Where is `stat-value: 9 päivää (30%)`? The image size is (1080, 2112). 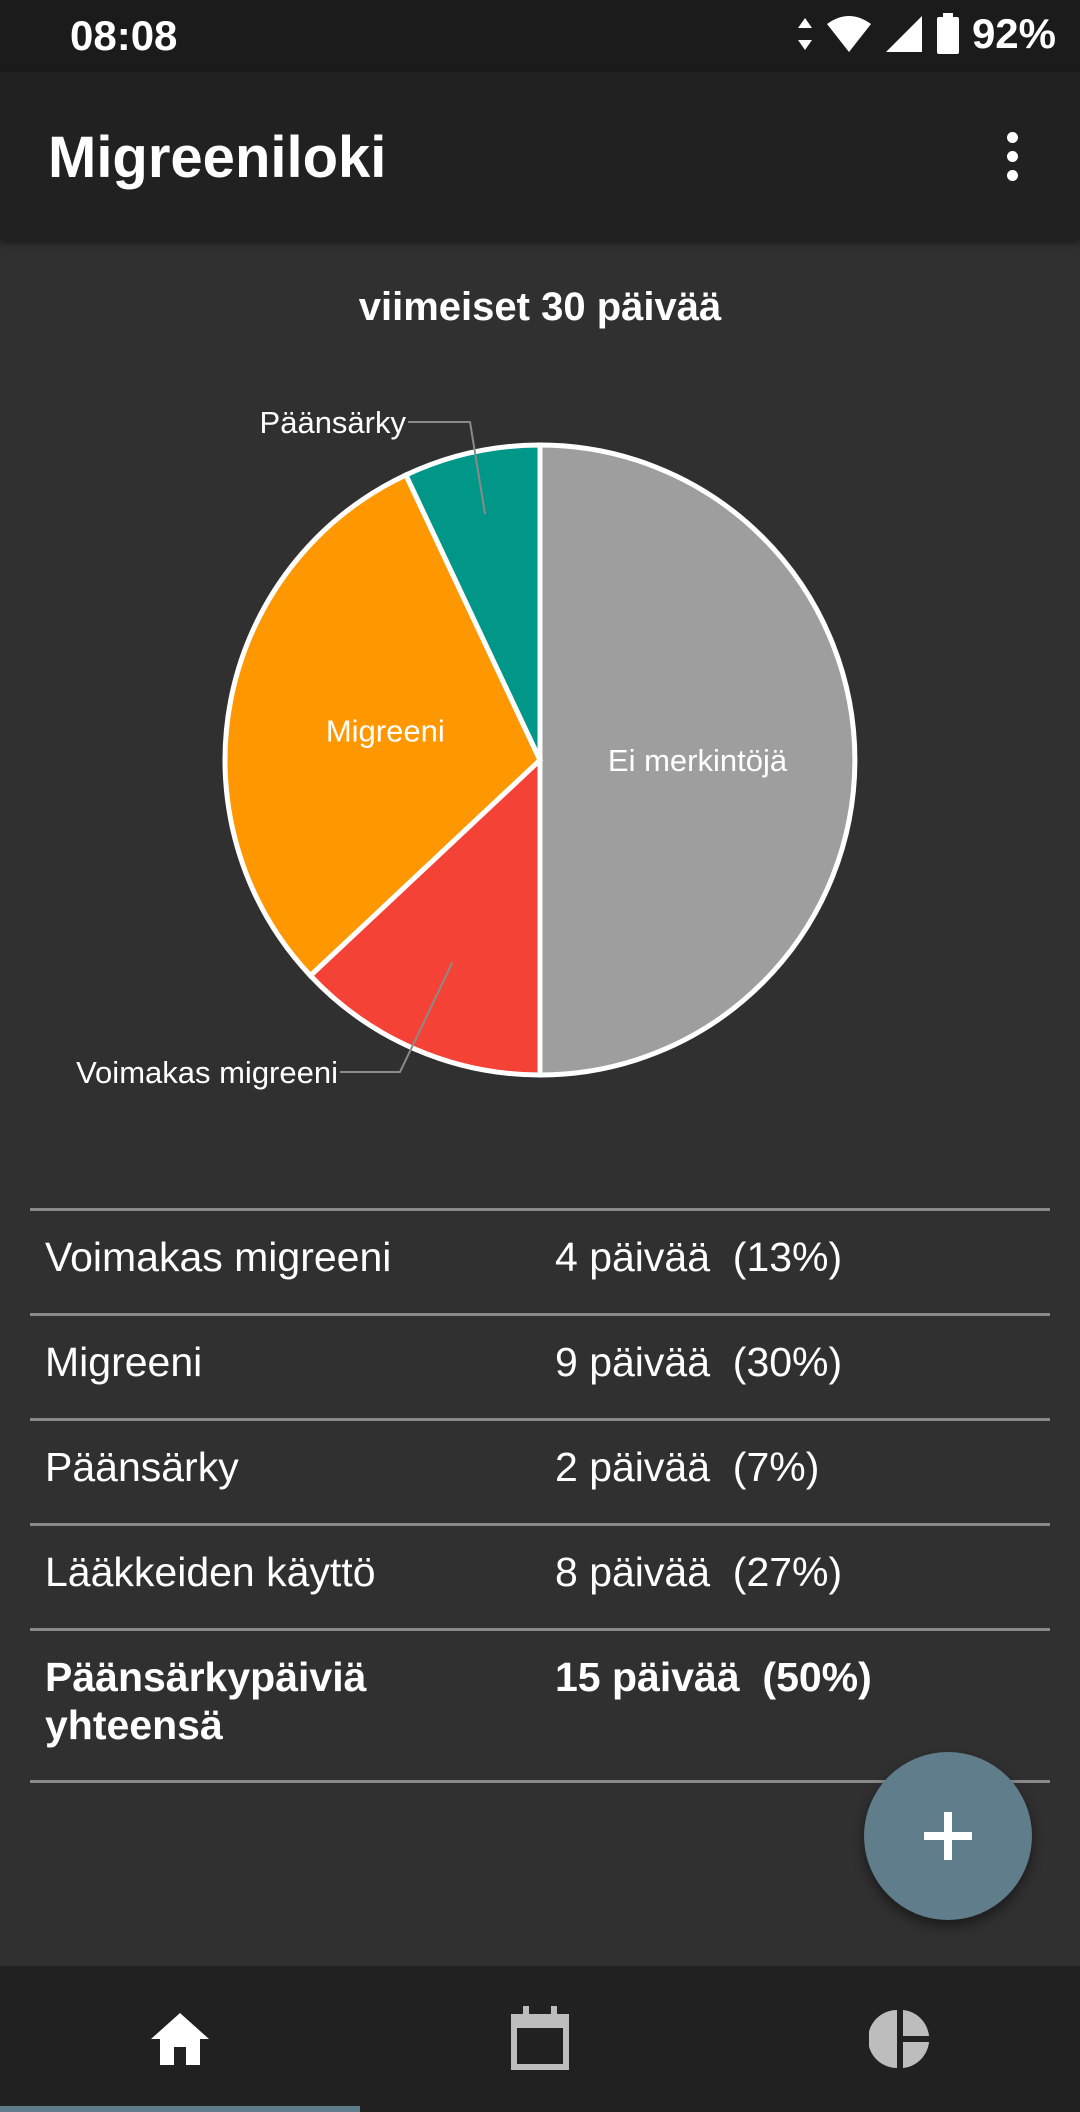
stat-value: 9 päivää (30%) is located at coordinates (699, 1362).